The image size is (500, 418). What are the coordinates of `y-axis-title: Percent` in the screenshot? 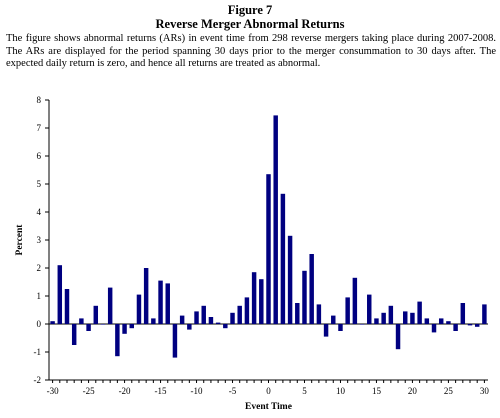 It's located at (20, 240).